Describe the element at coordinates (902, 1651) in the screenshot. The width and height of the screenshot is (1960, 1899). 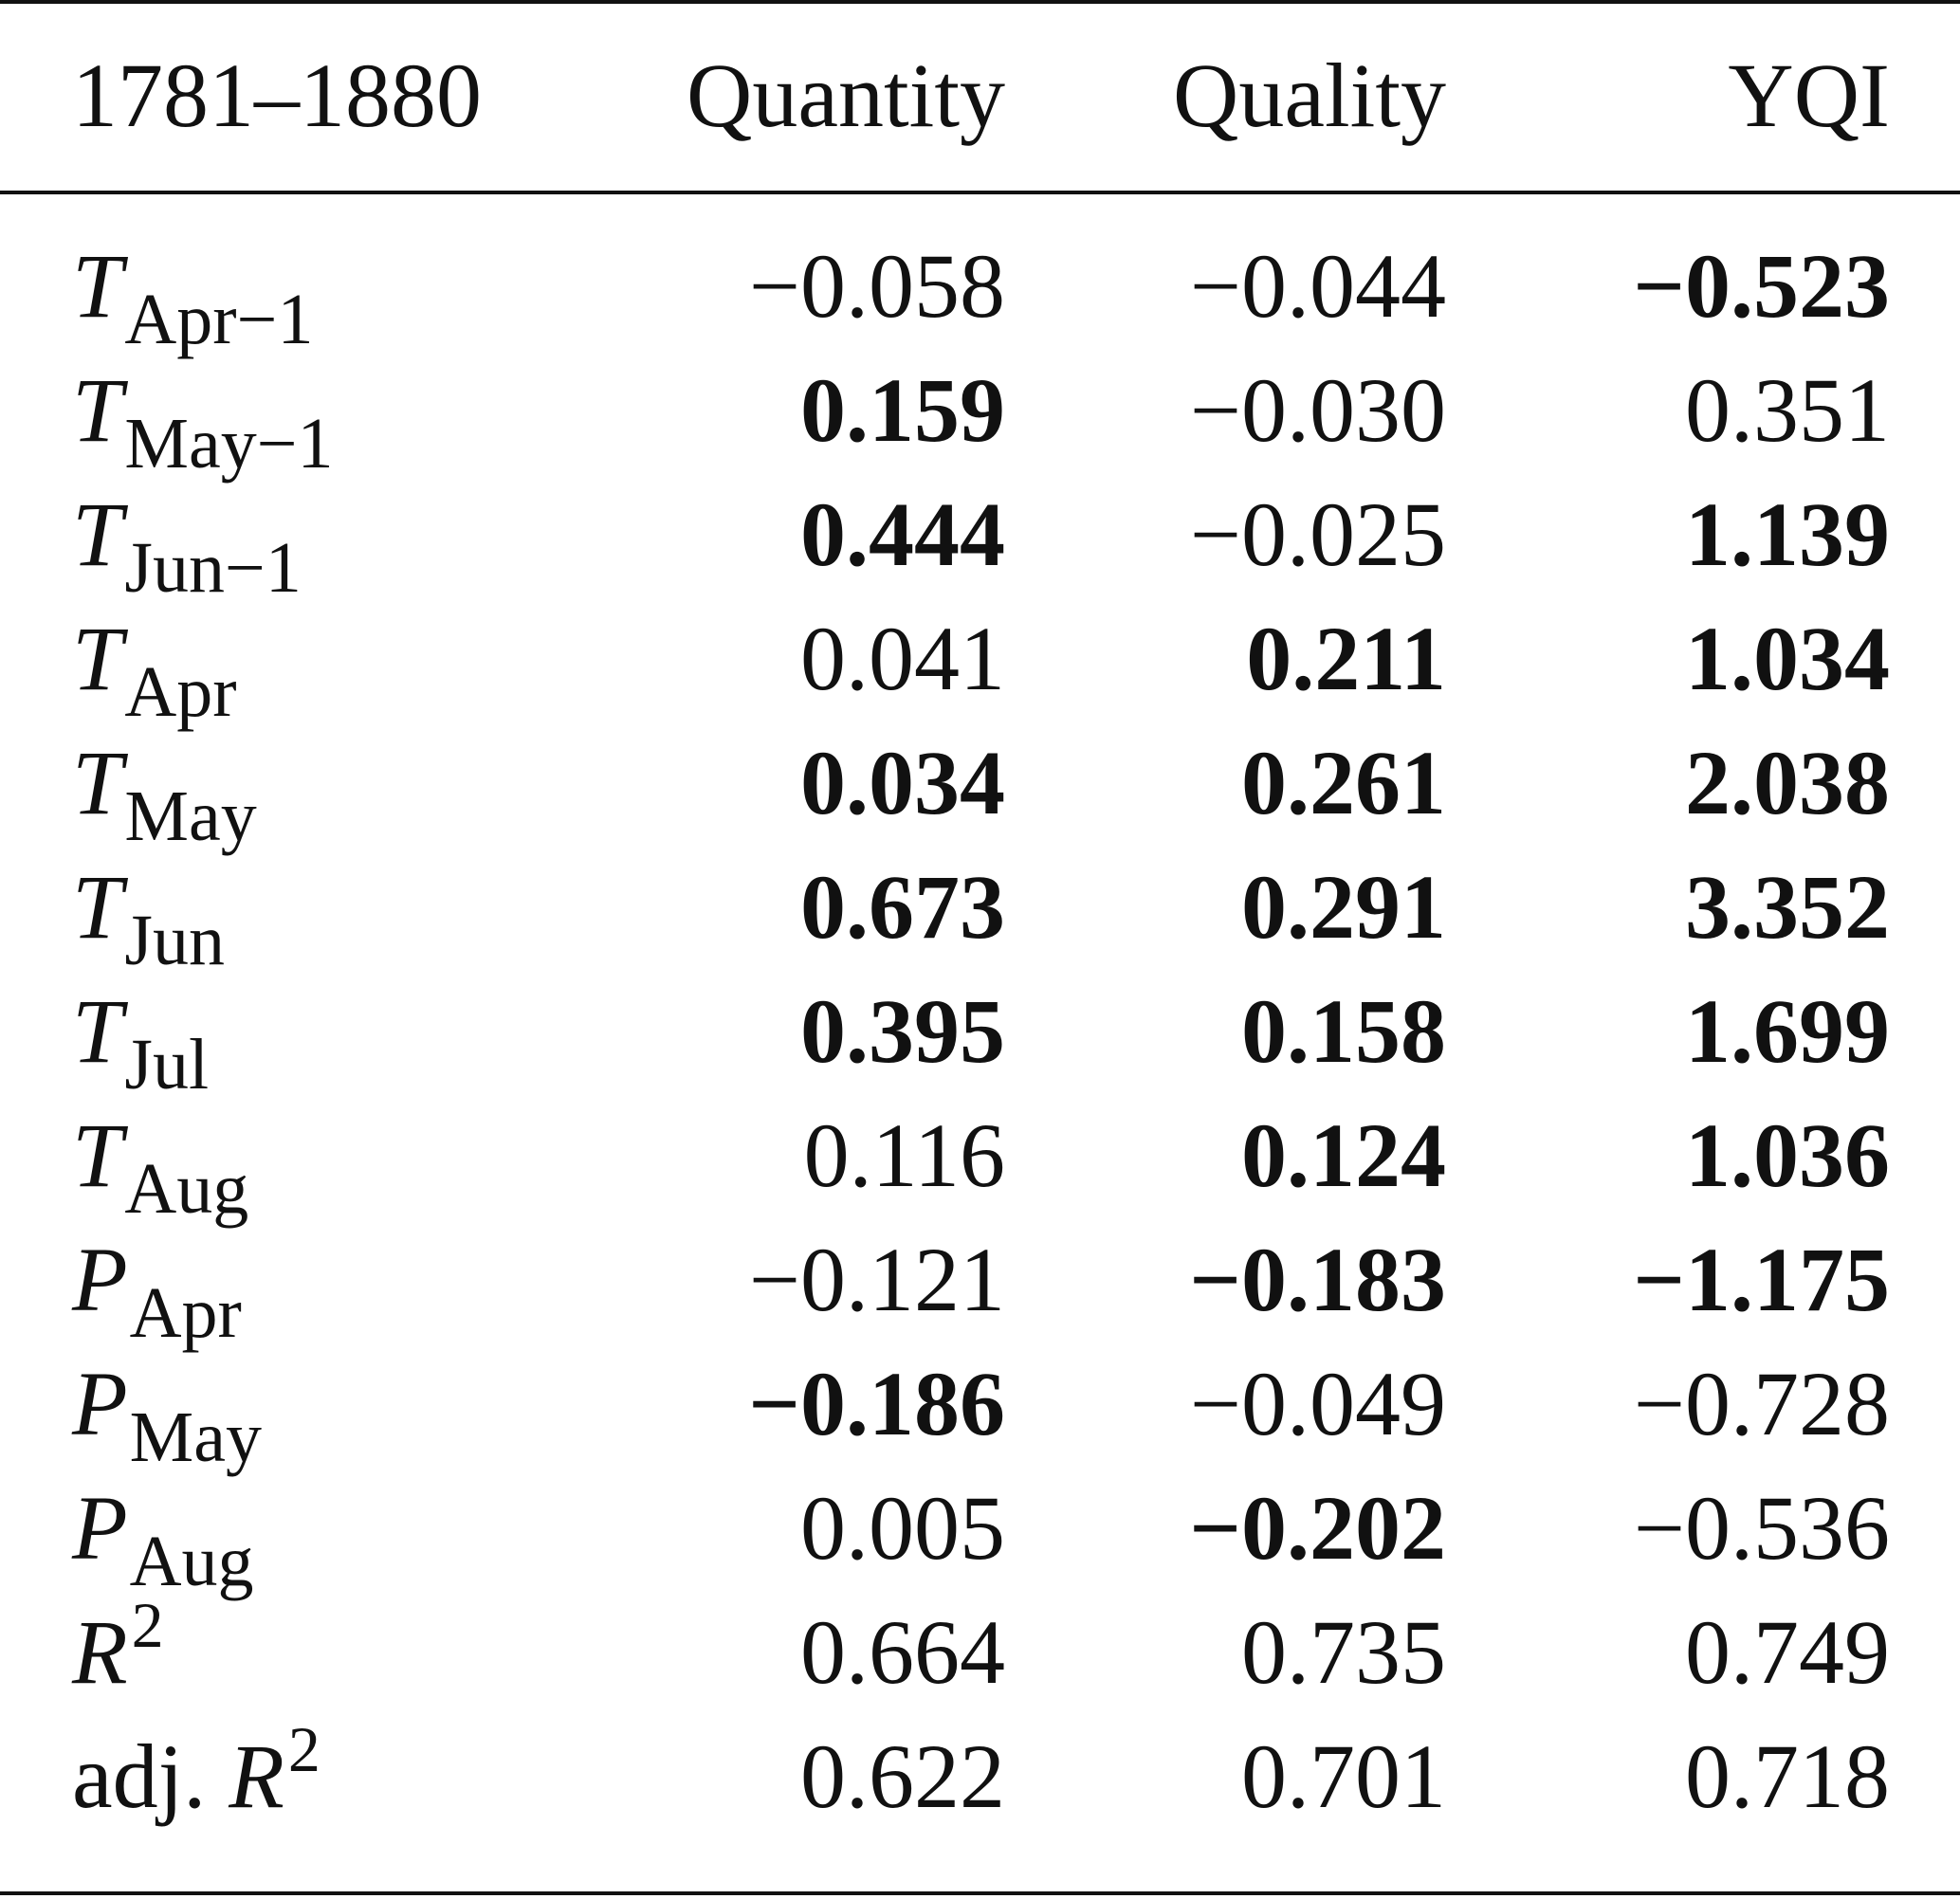
I see `quantity-cell: 0.664` at that location.